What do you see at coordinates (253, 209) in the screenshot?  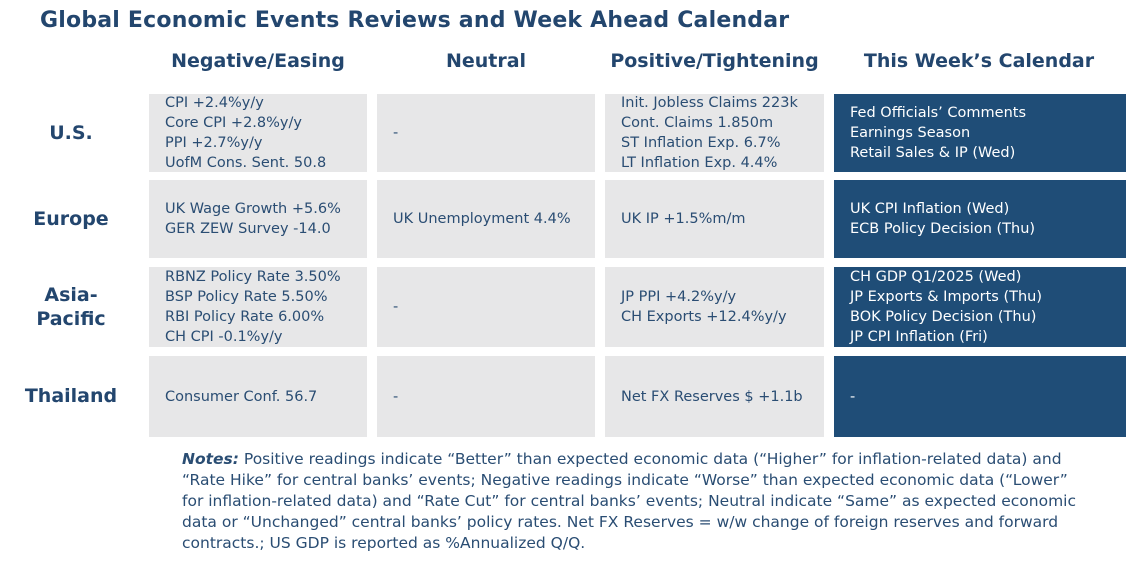 I see `cell-line: UK Wage Growth +5.6%` at bounding box center [253, 209].